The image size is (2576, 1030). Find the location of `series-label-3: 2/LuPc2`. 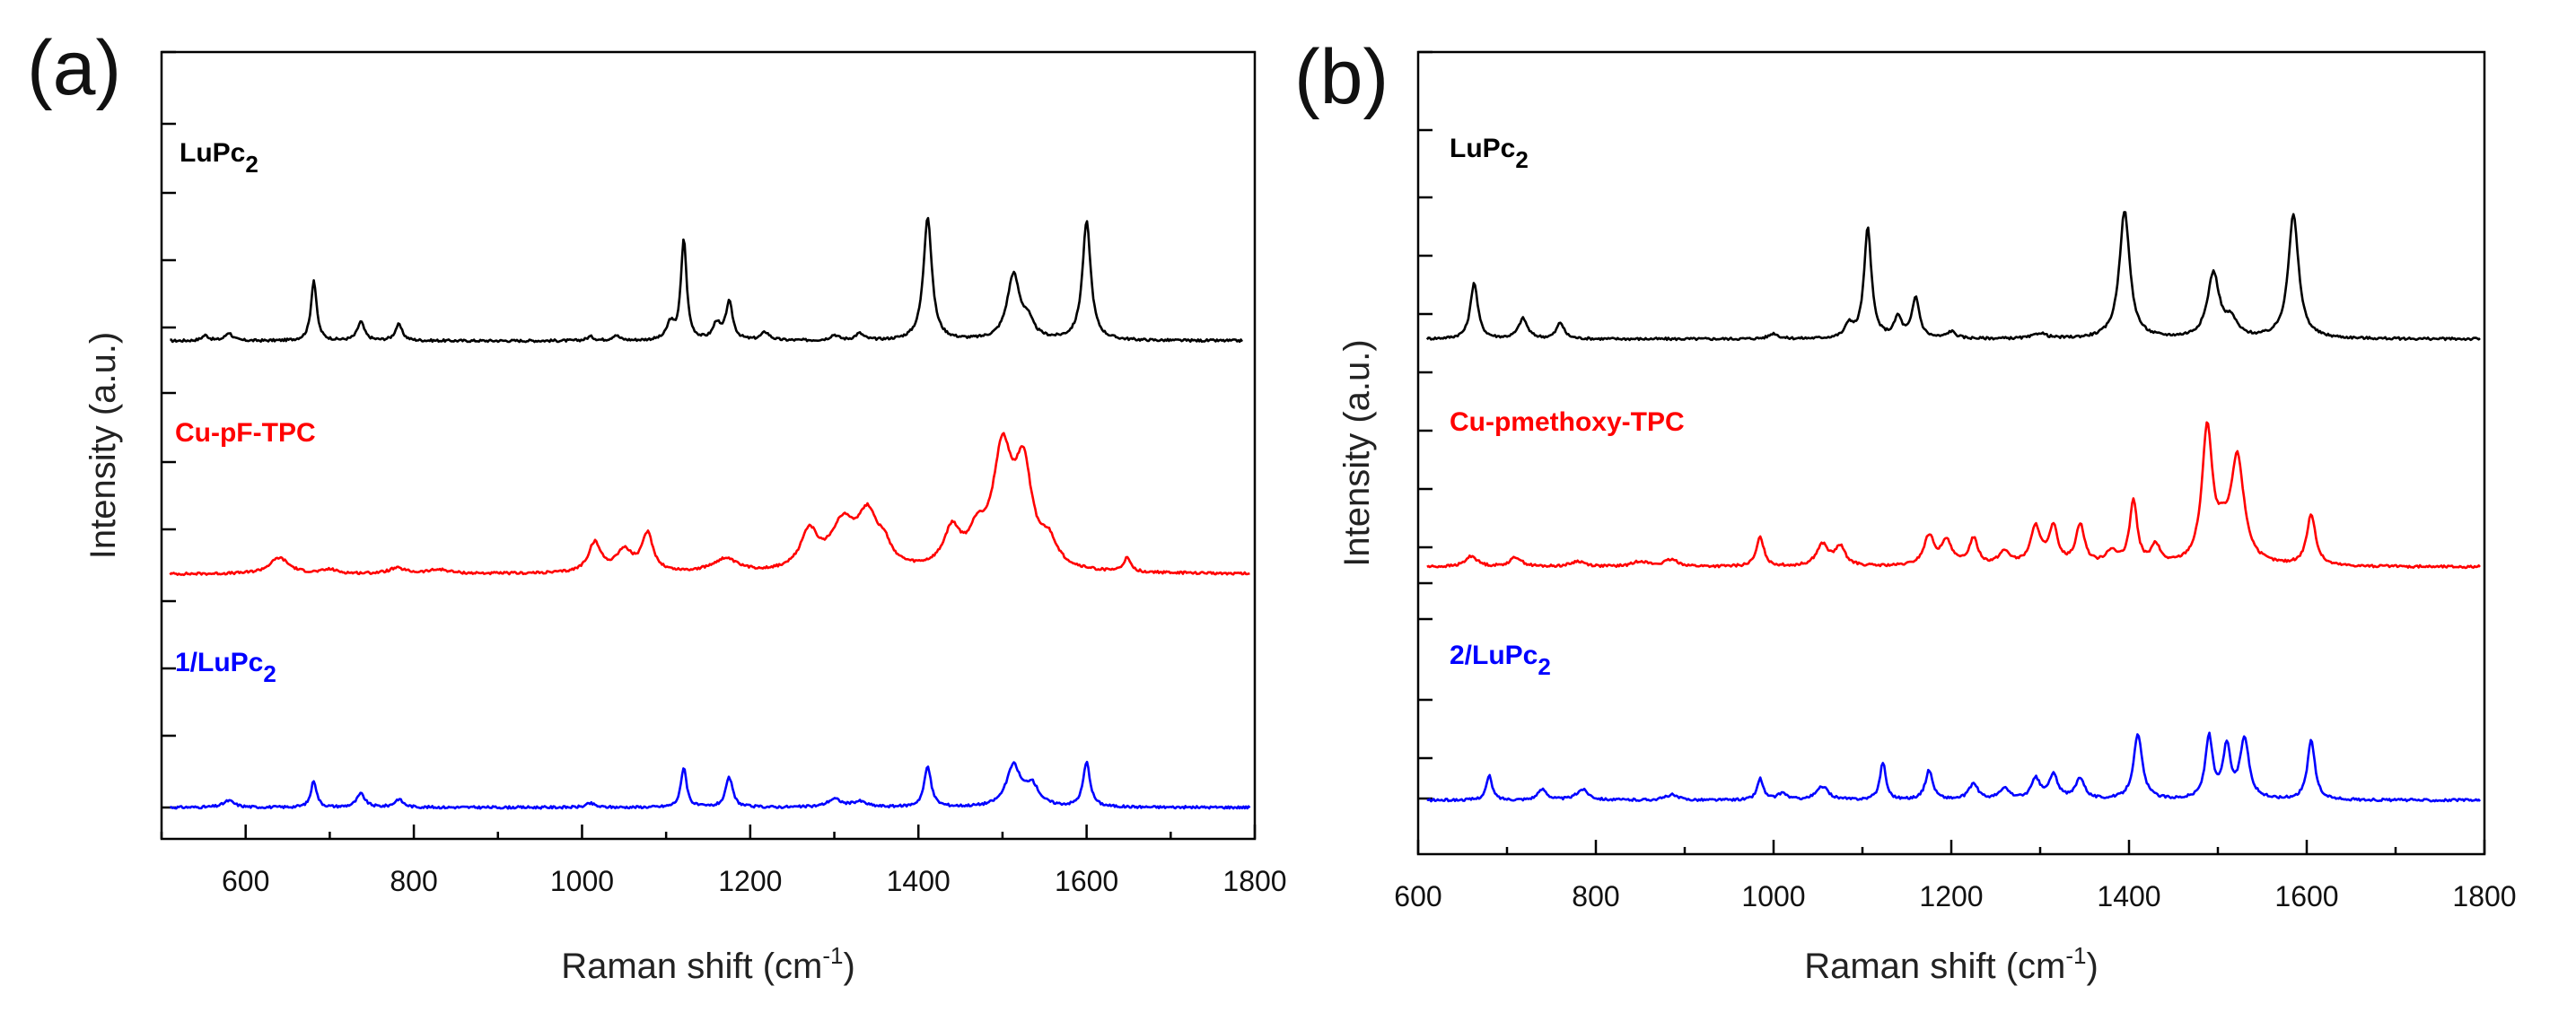

series-label-3: 2/LuPc2 is located at coordinates (1500, 660).